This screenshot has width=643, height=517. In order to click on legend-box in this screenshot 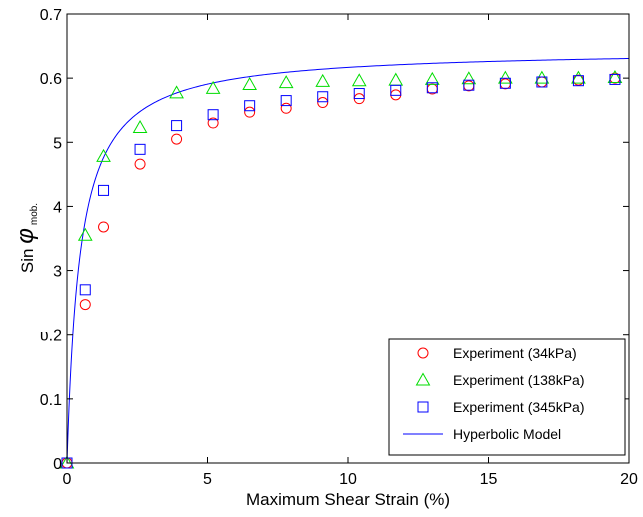, I will do `click(507, 397)`.